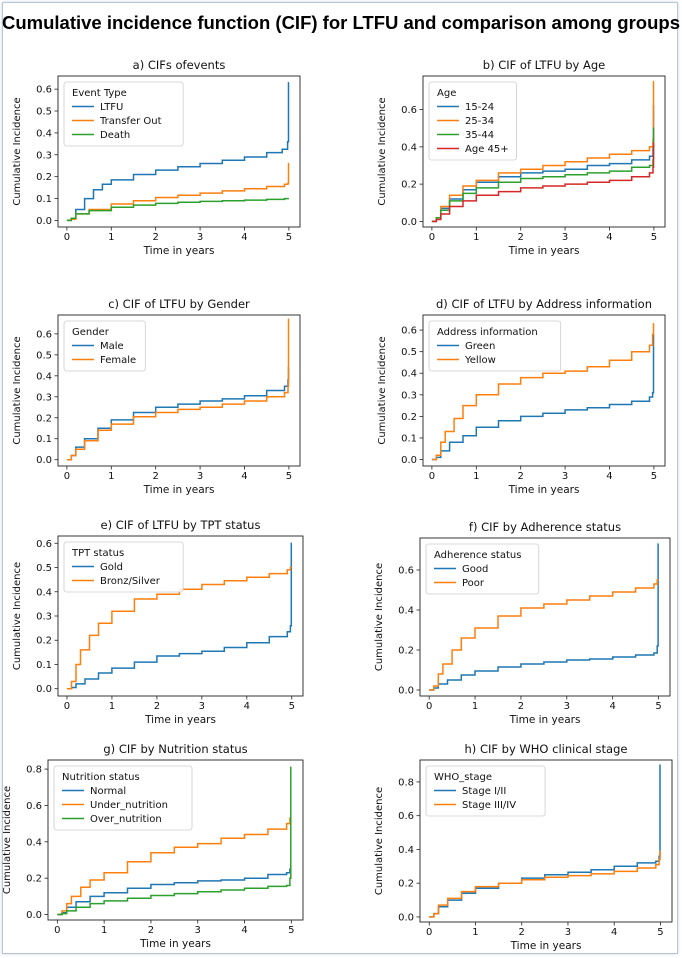  I want to click on legend-label: 35-44, so click(479, 135).